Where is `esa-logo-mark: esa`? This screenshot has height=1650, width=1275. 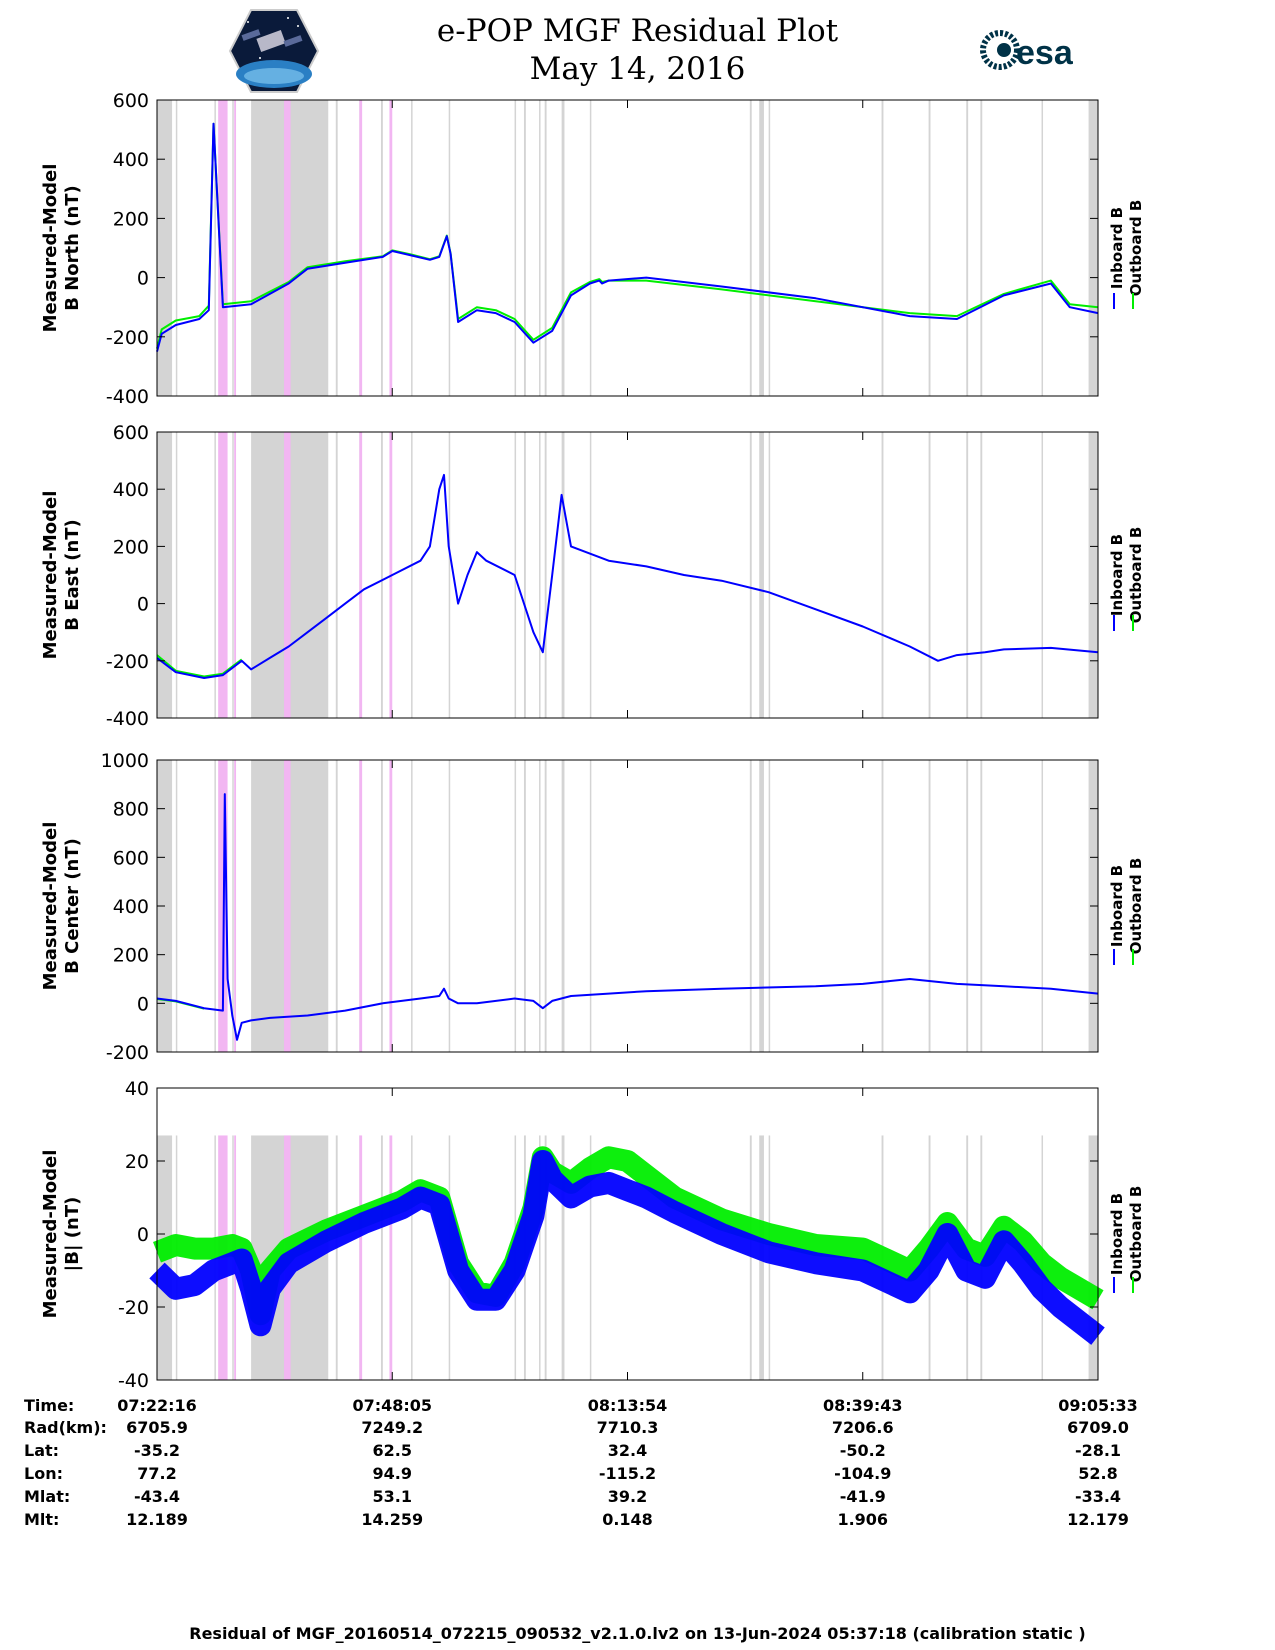 esa-logo-mark: esa is located at coordinates (1027, 51).